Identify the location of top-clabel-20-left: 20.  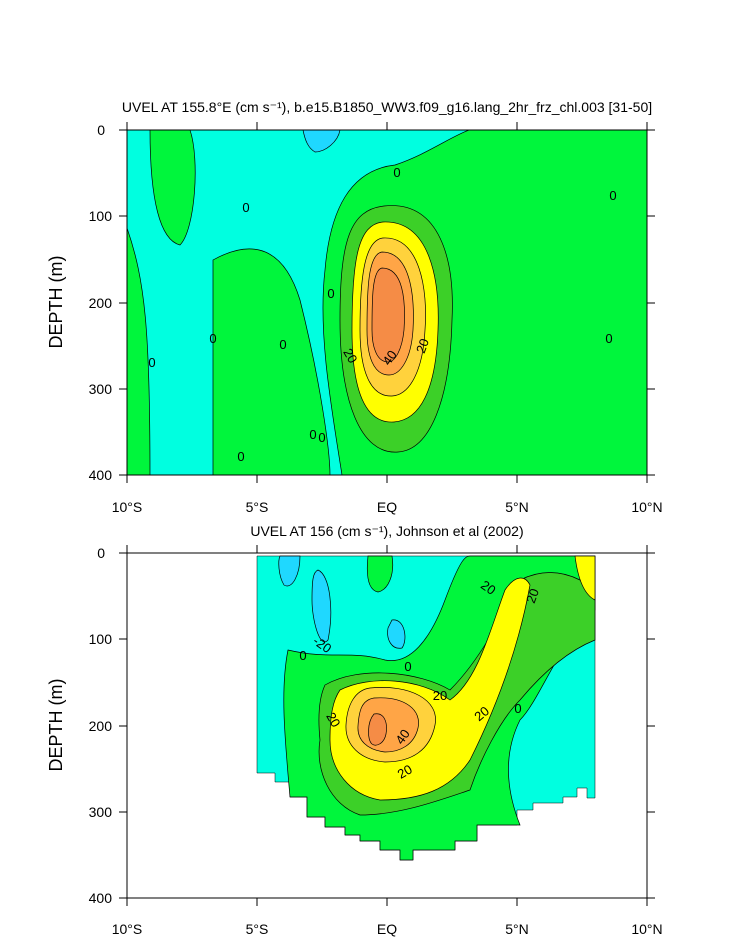
(350, 356).